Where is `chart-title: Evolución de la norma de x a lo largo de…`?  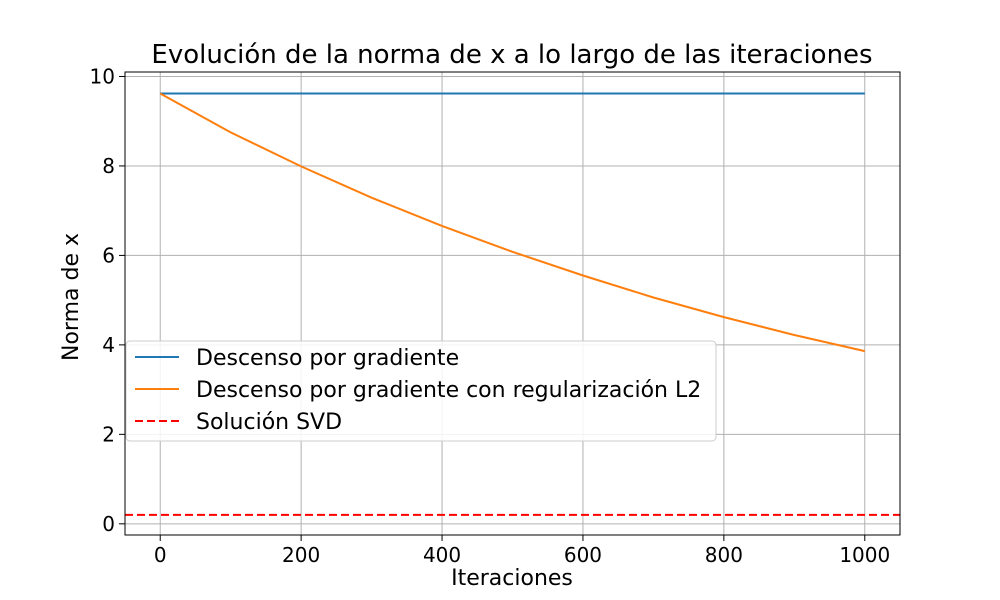 chart-title: Evolución de la norma de x a lo largo de… is located at coordinates (511, 55).